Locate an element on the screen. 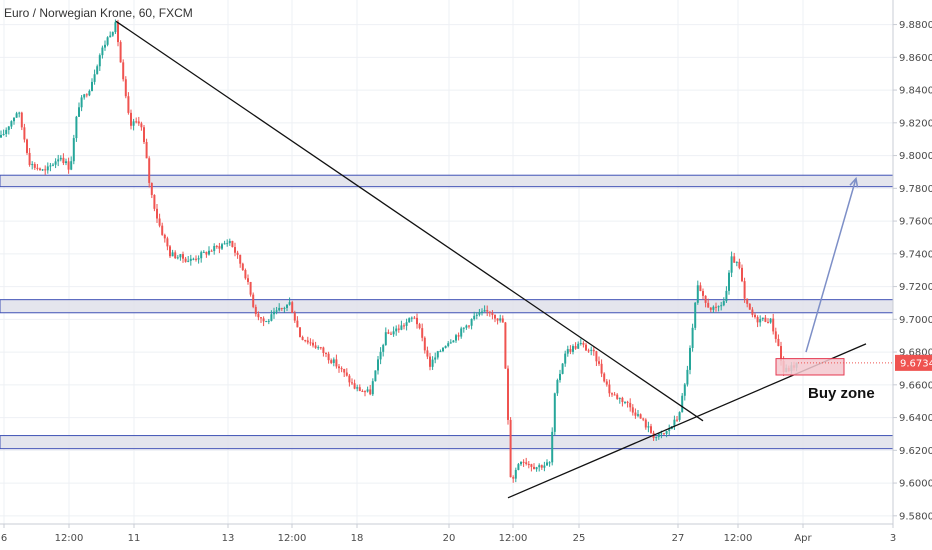  time-tick-label: 25 is located at coordinates (579, 538).